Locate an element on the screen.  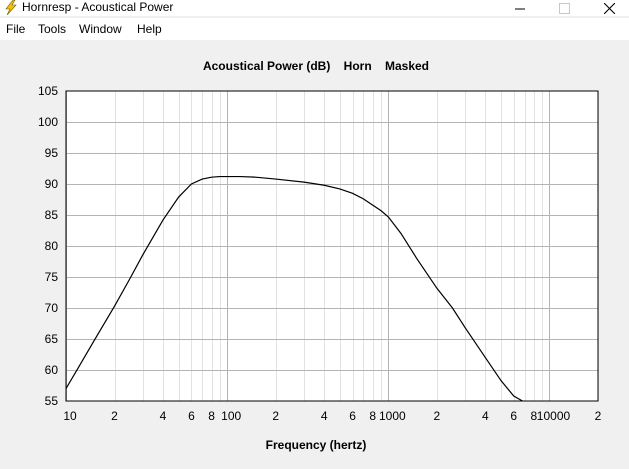
x-tick-label: 10000 is located at coordinates (554, 416).